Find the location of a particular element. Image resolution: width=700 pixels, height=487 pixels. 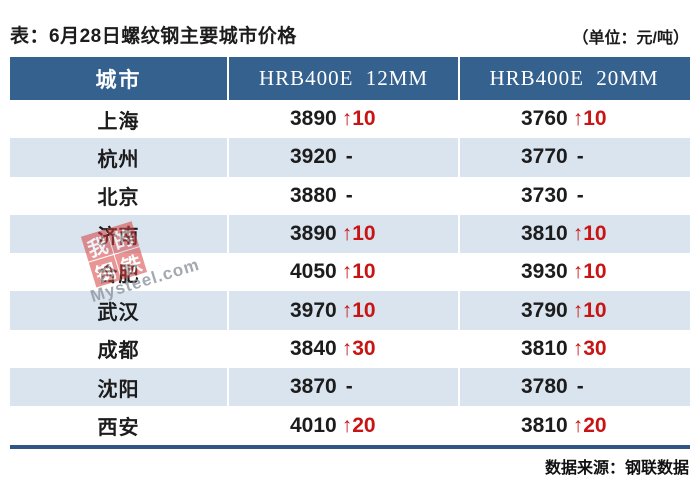

price-value: 3840 is located at coordinates (313, 348).